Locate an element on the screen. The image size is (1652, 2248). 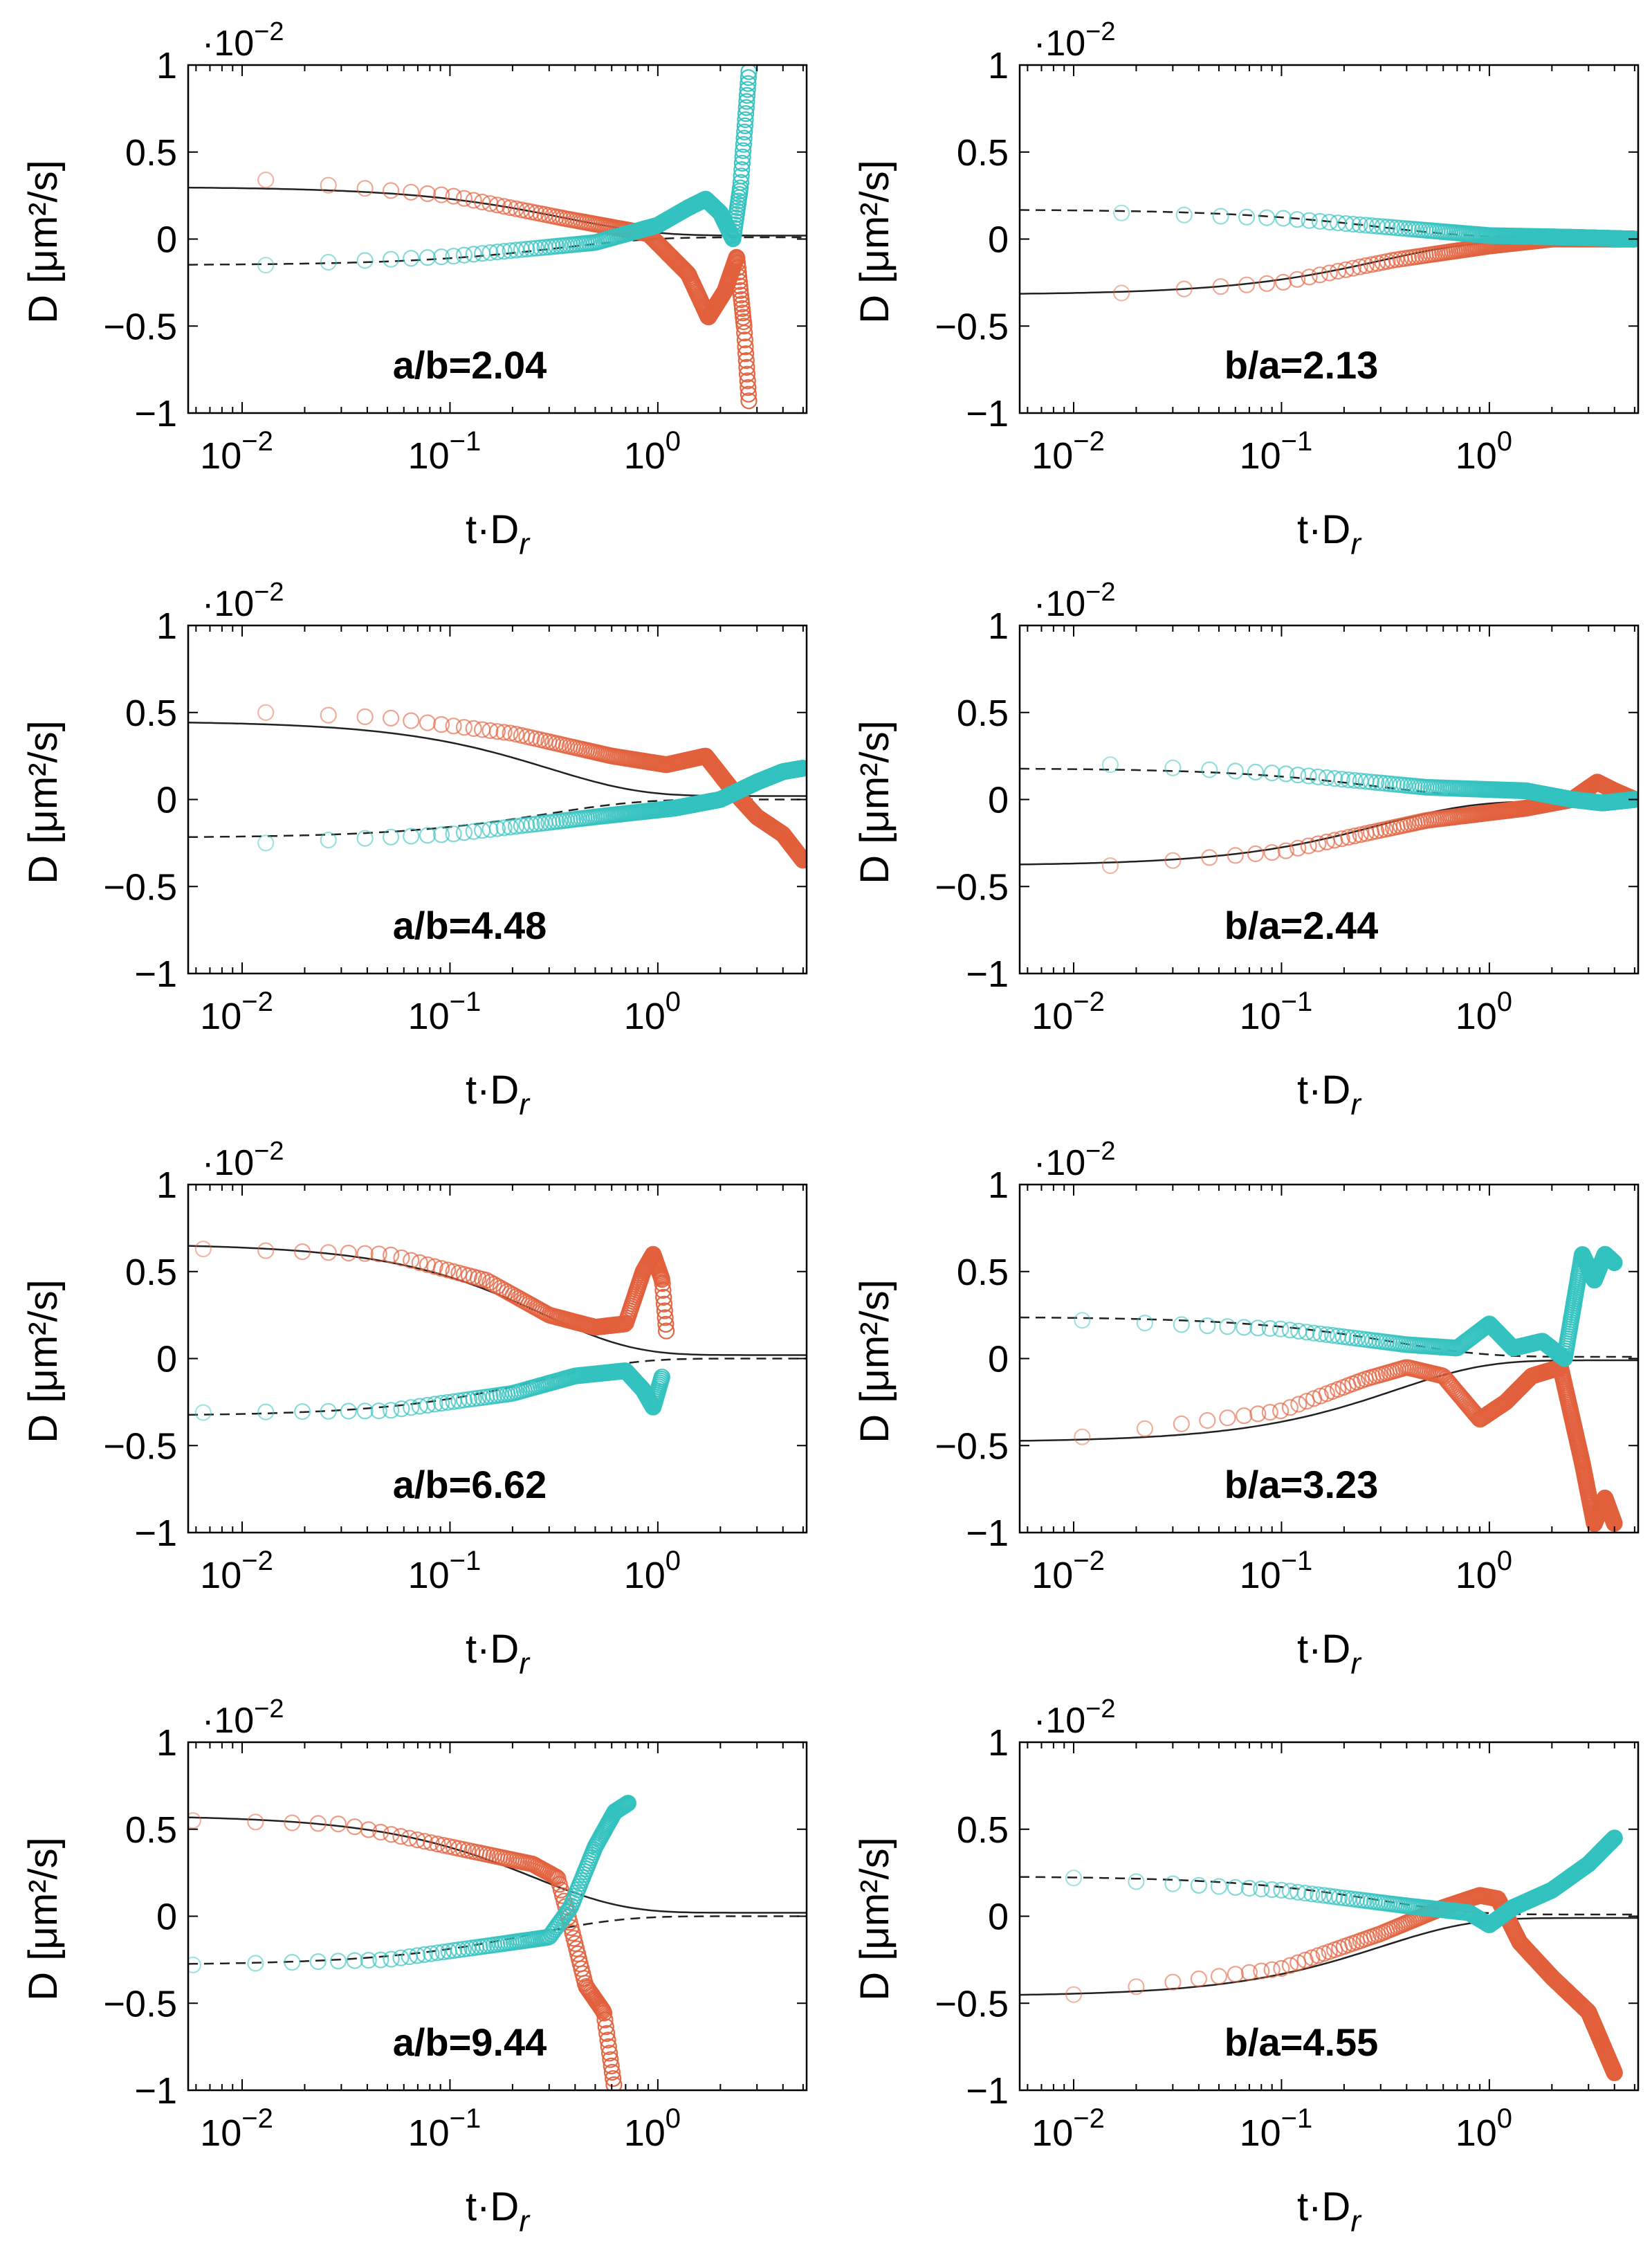
panel-label: a/b=4.48 is located at coordinates (470, 926).